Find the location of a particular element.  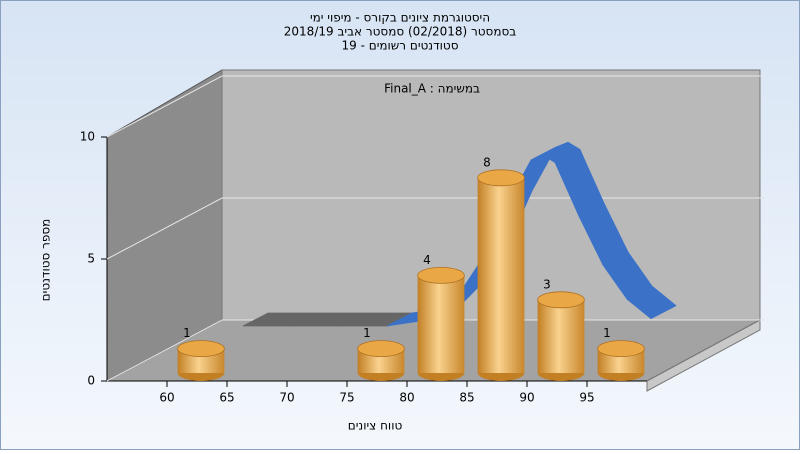

x-tick-label: 65 is located at coordinates (226, 398).